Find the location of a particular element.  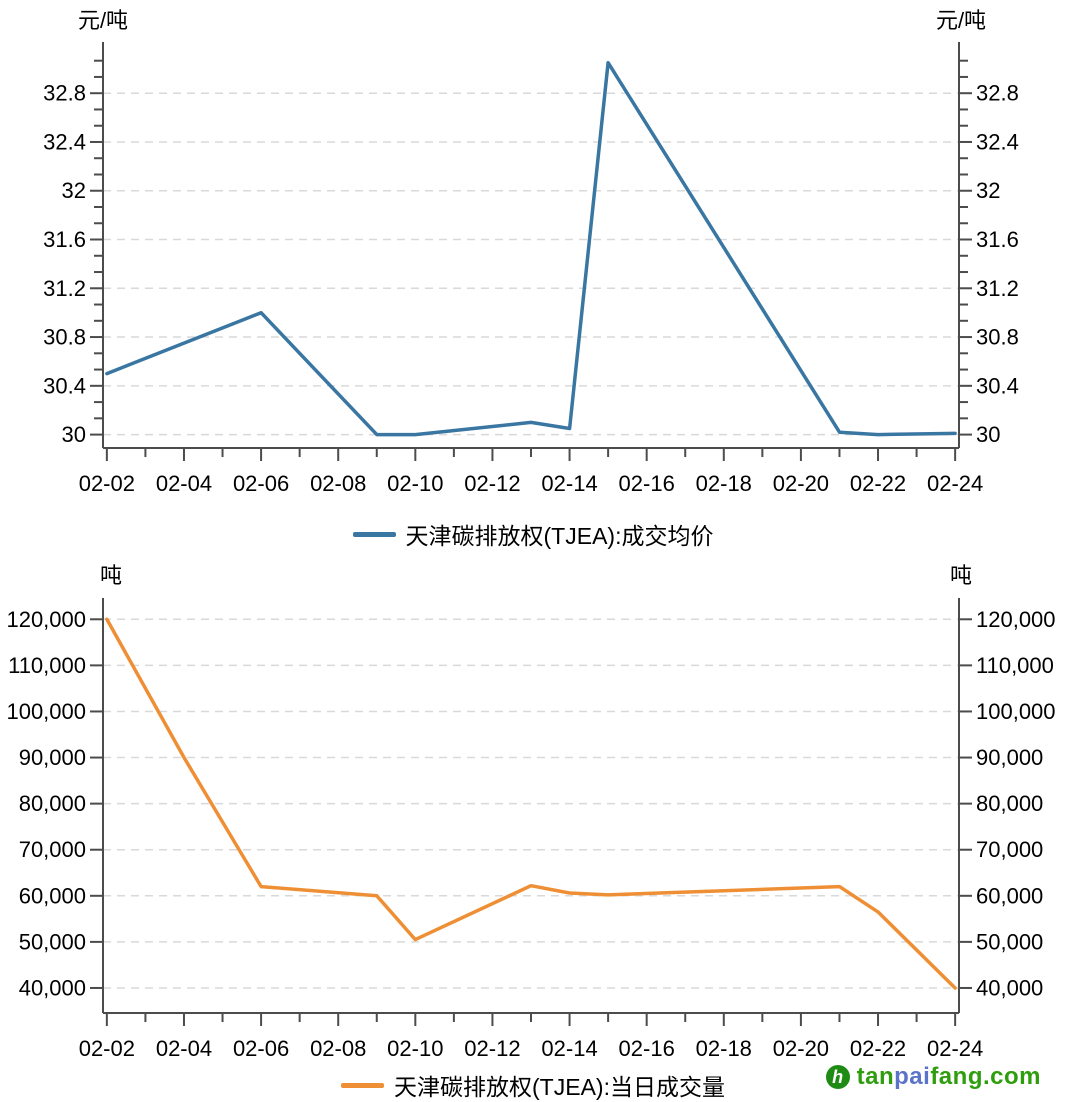

watermark: h tanpaifang.com is located at coordinates (933, 1077).